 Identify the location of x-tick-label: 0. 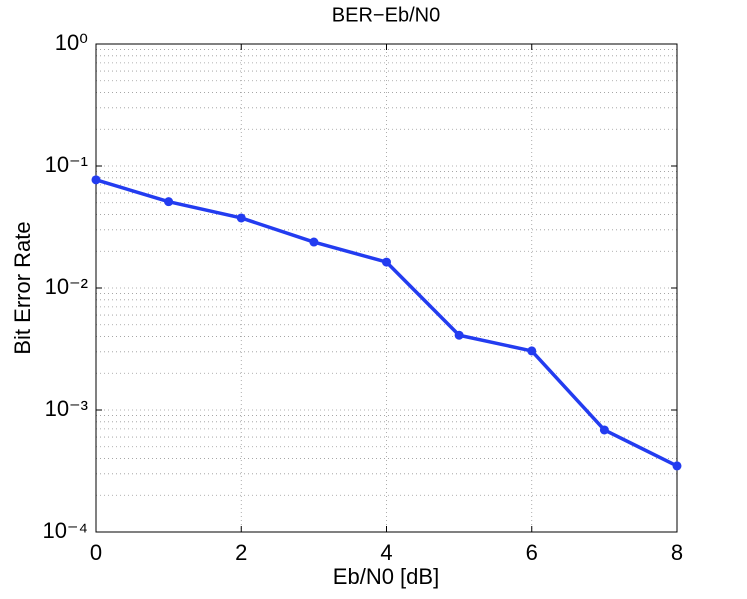
(96, 552).